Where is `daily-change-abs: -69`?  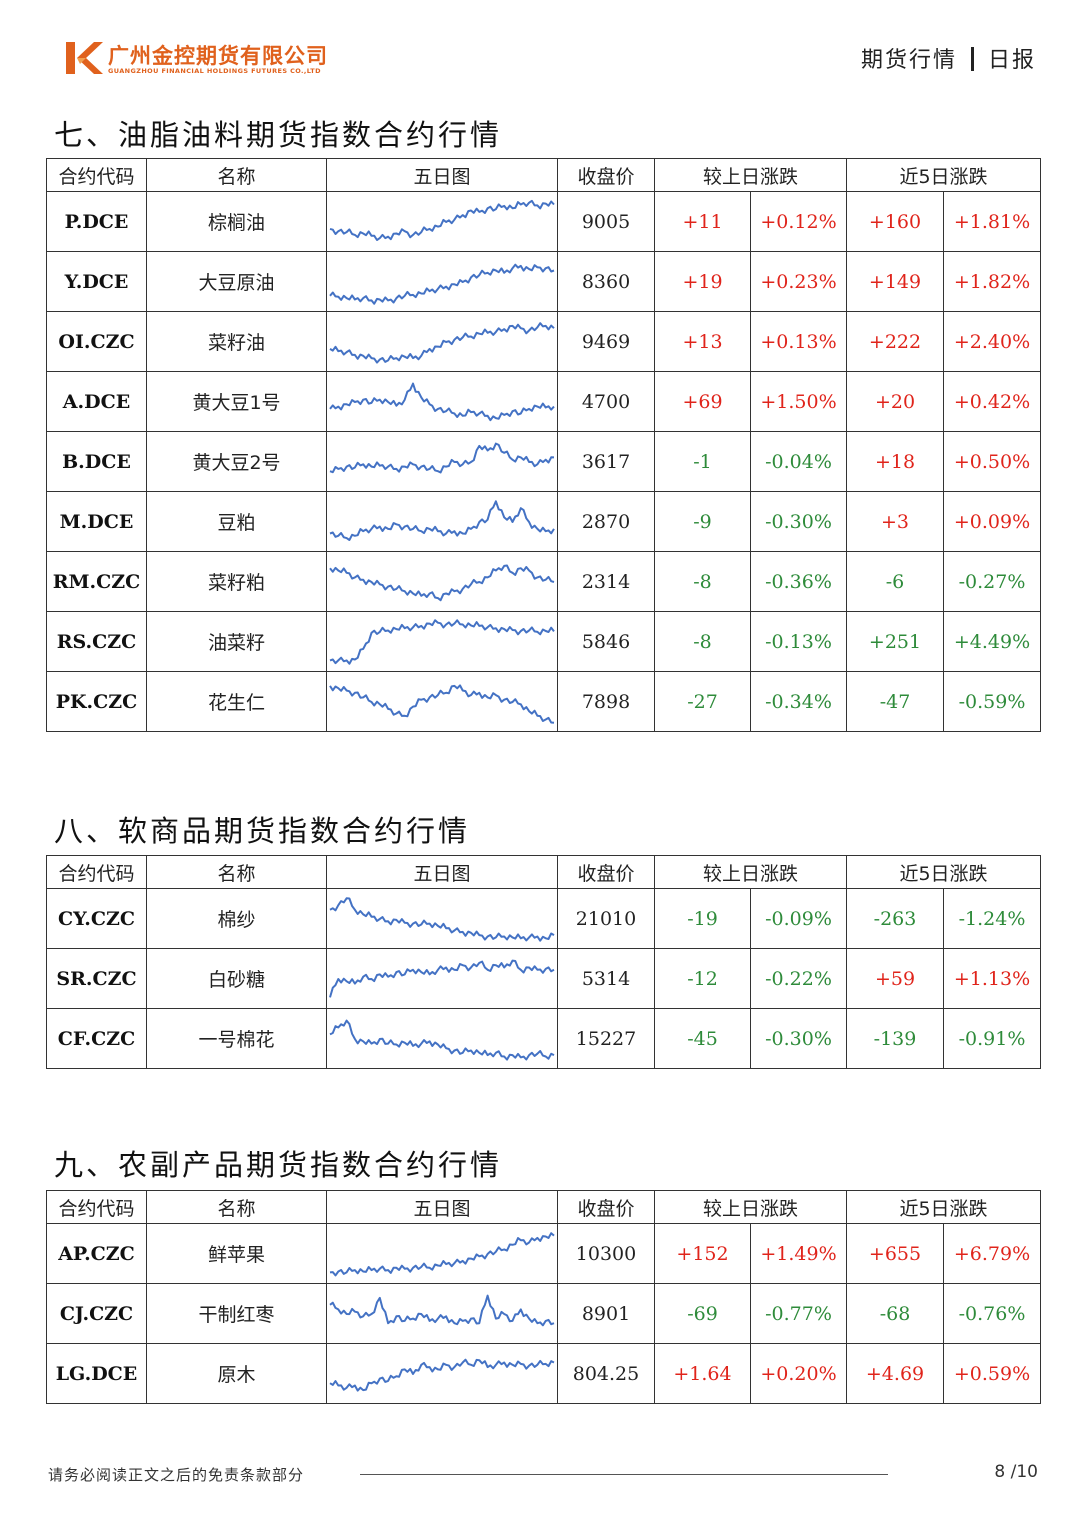 daily-change-abs: -69 is located at coordinates (702, 1313).